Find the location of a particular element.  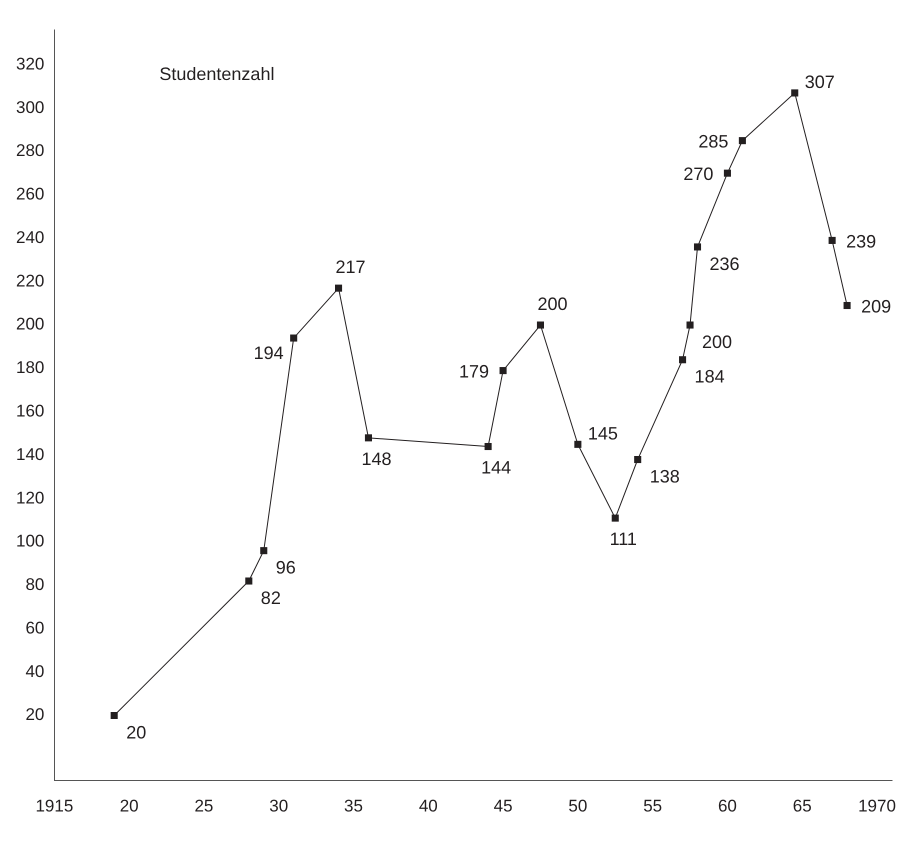

x-tick-label: 45 is located at coordinates (503, 806).